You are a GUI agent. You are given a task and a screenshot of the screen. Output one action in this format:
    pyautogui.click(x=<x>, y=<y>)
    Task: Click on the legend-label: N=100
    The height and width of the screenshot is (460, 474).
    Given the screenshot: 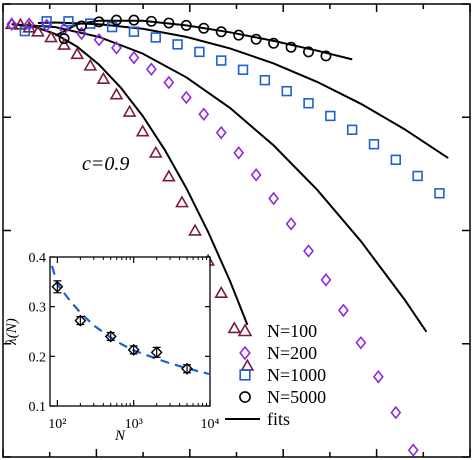 What is the action you would take?
    pyautogui.click(x=292, y=331)
    